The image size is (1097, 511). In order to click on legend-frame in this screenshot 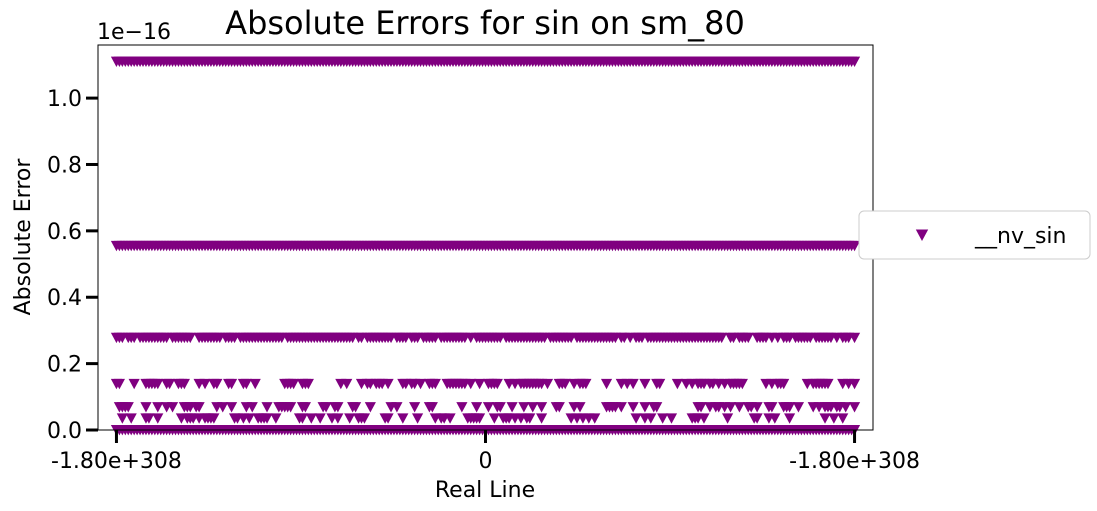, I will do `click(974, 235)`.